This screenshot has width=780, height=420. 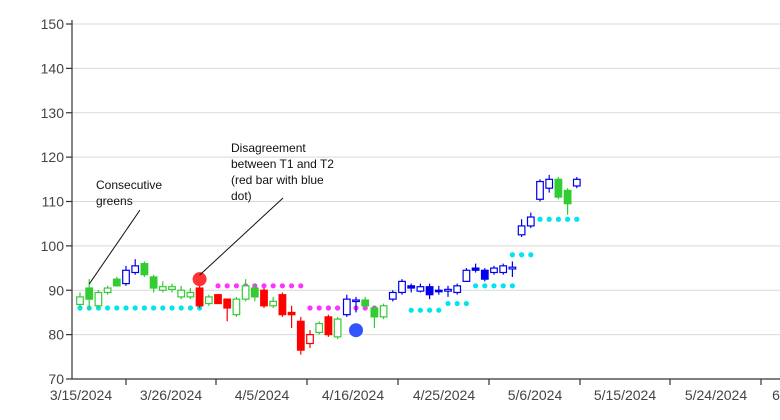 I want to click on x-tick-label: 4/25/2024, so click(x=444, y=395).